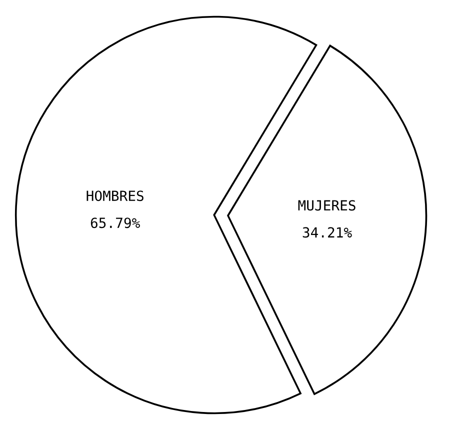 This screenshot has height=426, width=456. Describe the element at coordinates (327, 232) in the screenshot. I see `data-label: 34.21%` at that location.